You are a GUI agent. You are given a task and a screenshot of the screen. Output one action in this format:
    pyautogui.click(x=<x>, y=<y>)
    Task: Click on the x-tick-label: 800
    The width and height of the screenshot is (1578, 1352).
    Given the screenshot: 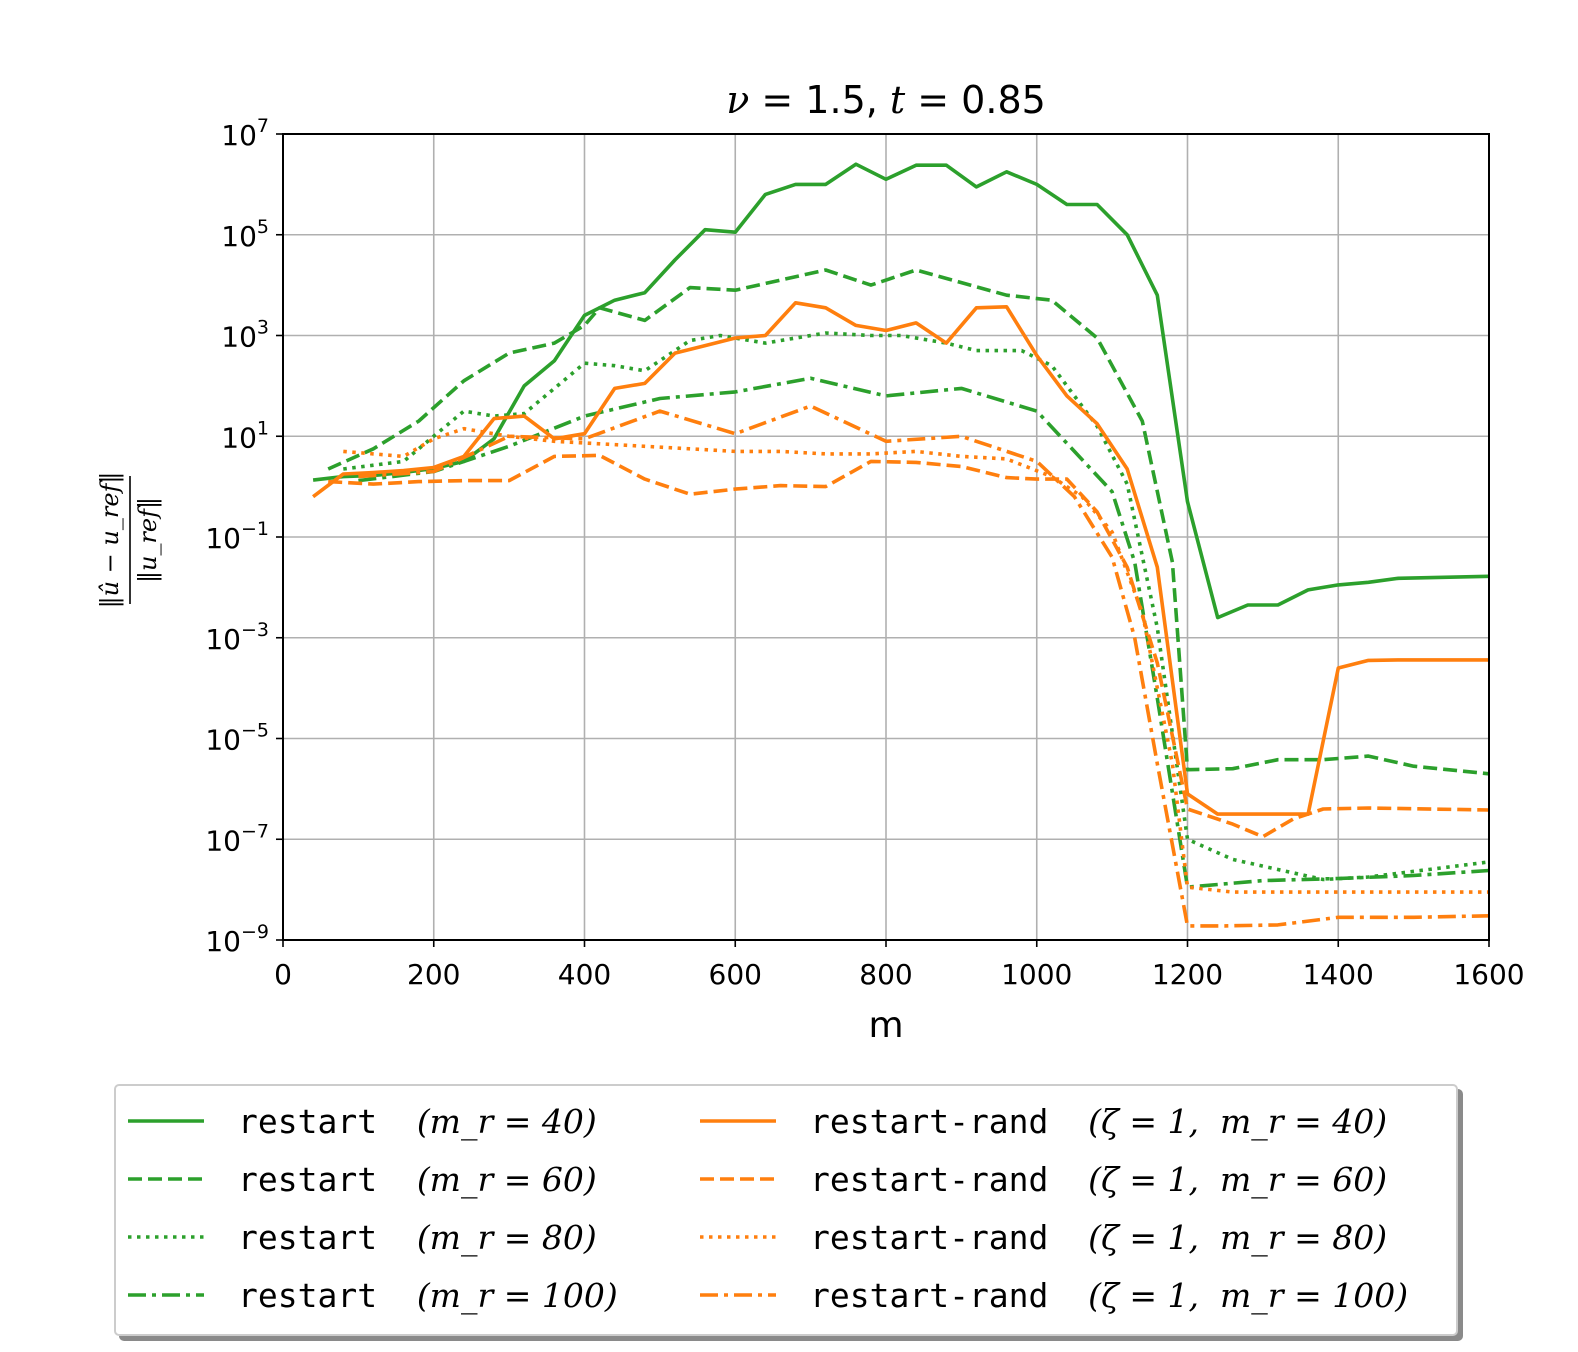 What is the action you would take?
    pyautogui.click(x=885, y=974)
    